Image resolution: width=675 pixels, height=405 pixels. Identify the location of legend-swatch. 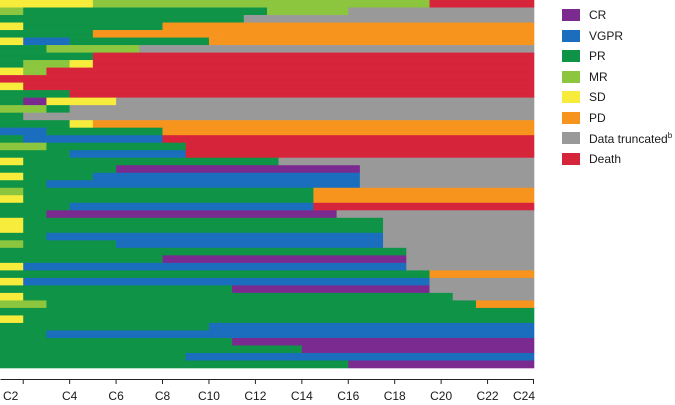
(571, 97).